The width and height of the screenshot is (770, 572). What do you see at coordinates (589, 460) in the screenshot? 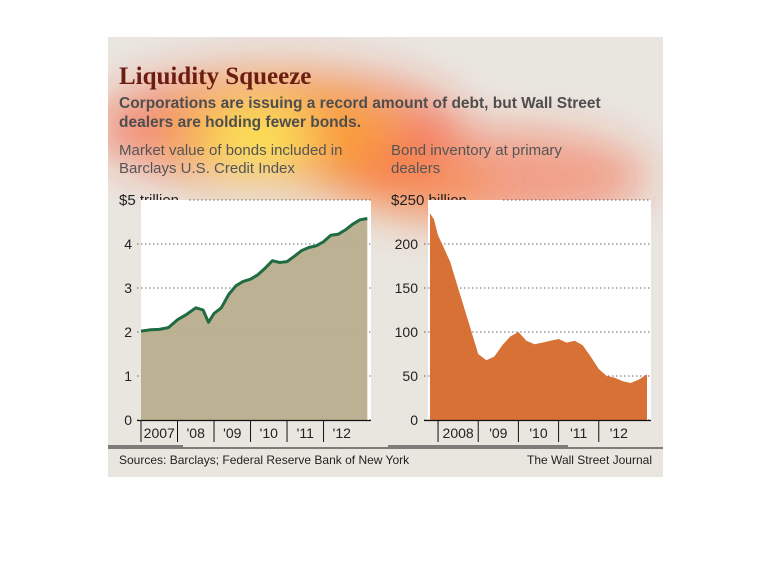
I see `publisher-credit: The Wall Street Journal` at bounding box center [589, 460].